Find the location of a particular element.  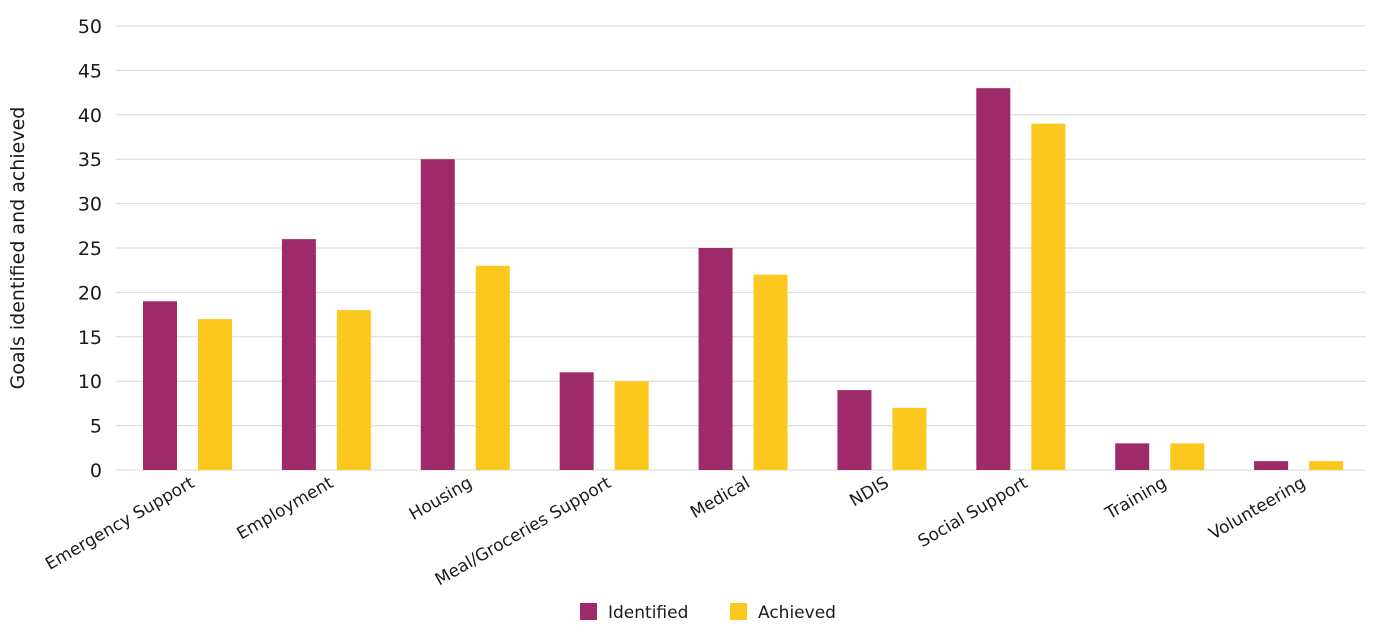

x-category-label: Medical is located at coordinates (720, 498).